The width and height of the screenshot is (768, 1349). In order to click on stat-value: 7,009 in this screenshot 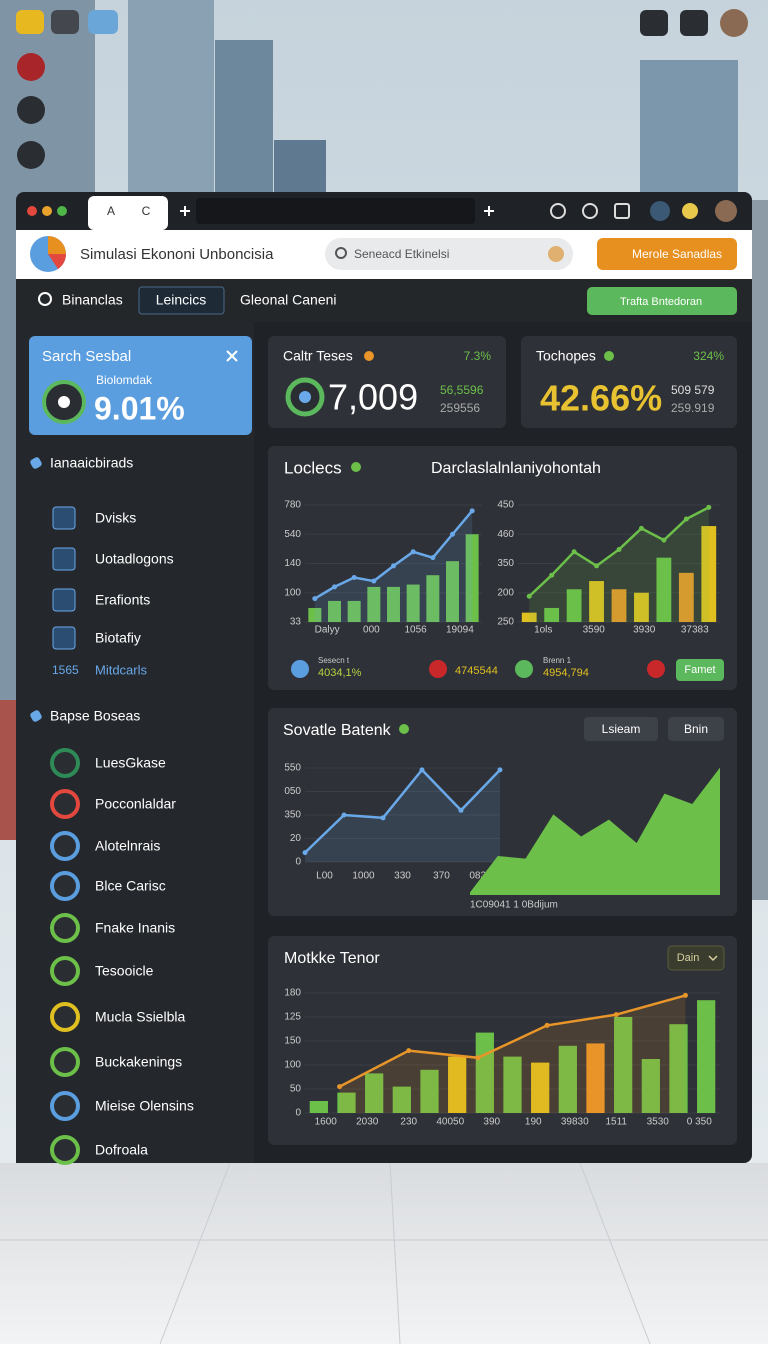, I will do `click(373, 397)`.